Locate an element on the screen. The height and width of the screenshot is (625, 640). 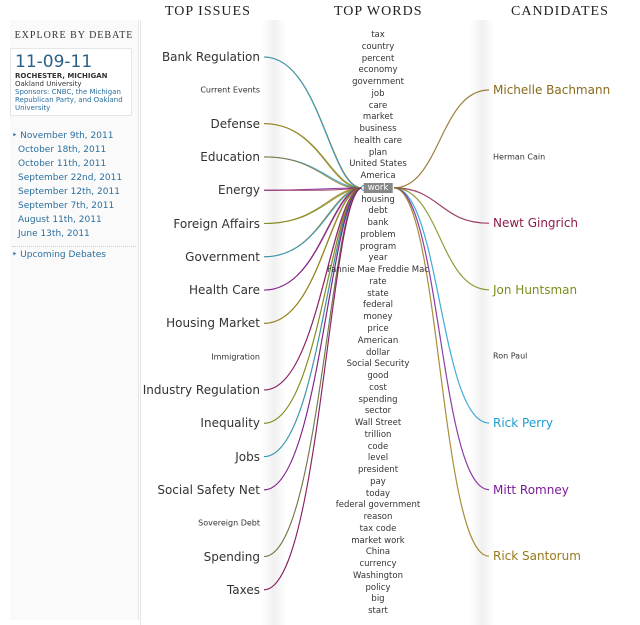
debate-link: October 11th, 2011 is located at coordinates (62, 164).